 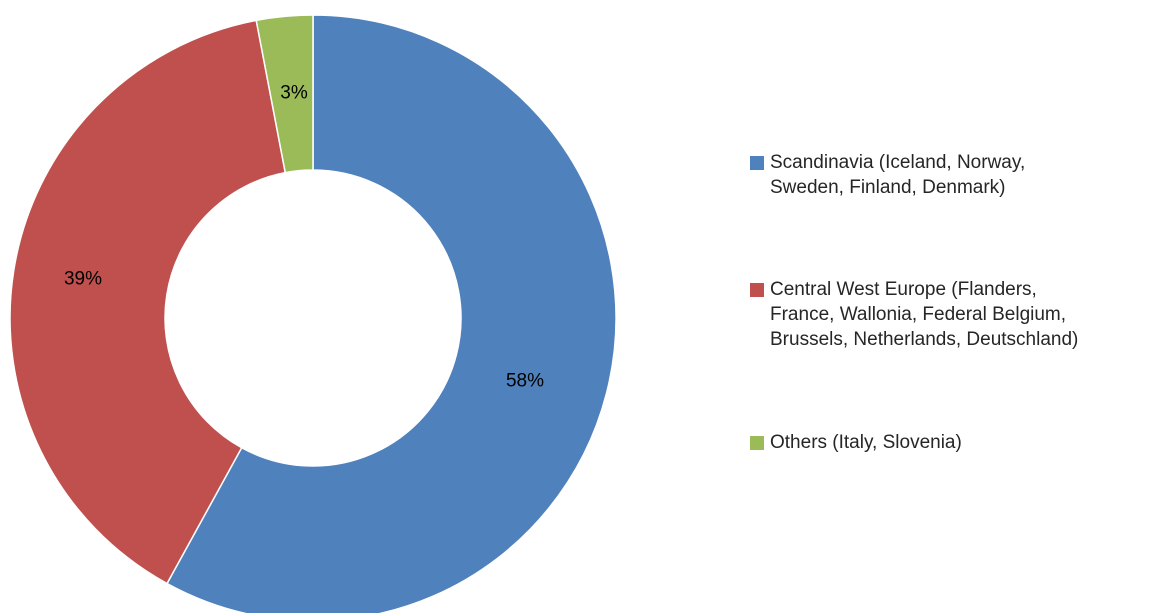 What do you see at coordinates (757, 290) in the screenshot?
I see `legend-swatch-central-west-europe` at bounding box center [757, 290].